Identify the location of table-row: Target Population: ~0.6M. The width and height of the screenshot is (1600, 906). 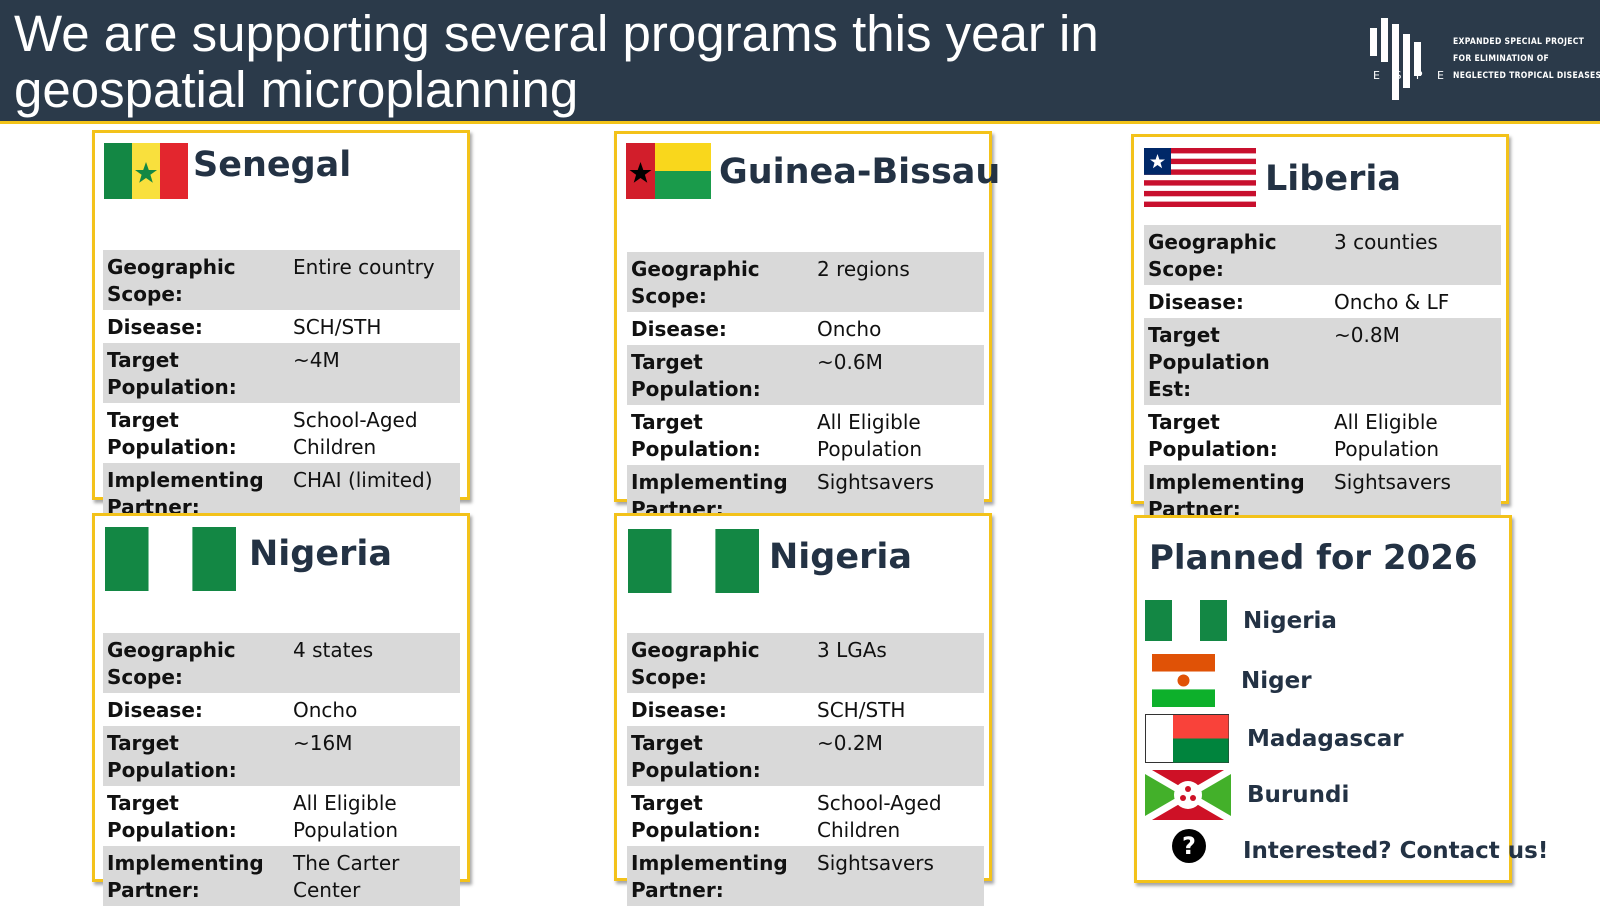
(805, 375).